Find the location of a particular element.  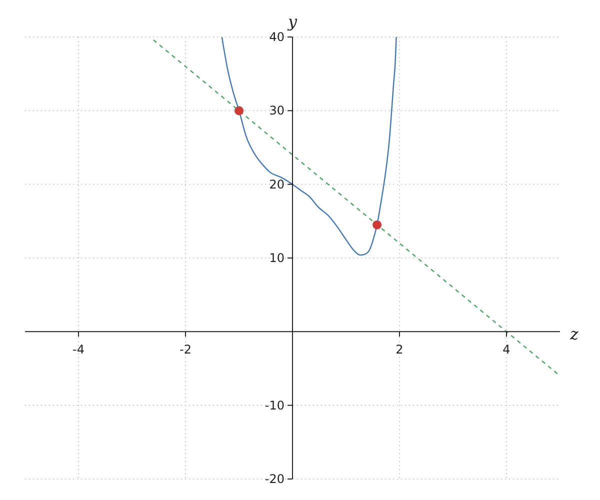

y-tick-label: -20 is located at coordinates (274, 479).